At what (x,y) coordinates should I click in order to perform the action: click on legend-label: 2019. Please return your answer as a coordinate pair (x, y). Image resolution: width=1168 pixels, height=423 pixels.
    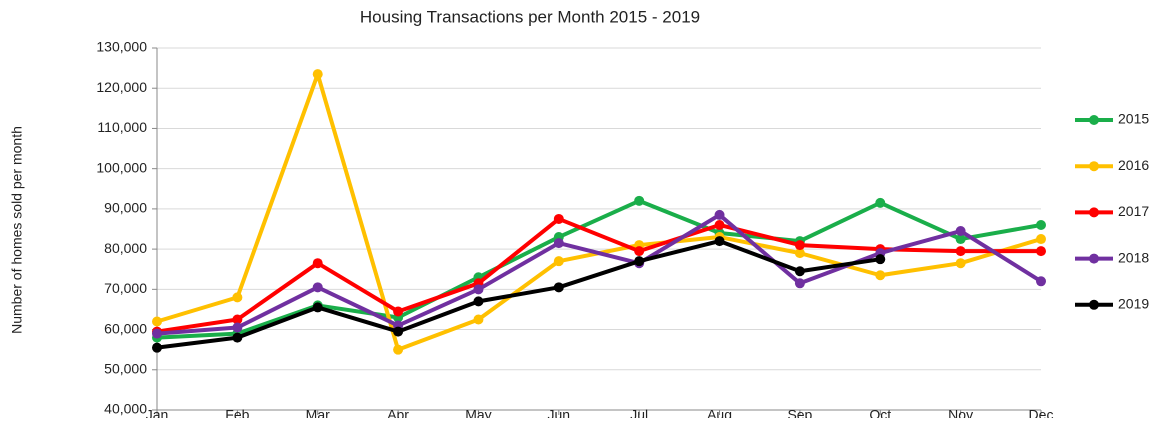
    Looking at the image, I should click on (1133, 304).